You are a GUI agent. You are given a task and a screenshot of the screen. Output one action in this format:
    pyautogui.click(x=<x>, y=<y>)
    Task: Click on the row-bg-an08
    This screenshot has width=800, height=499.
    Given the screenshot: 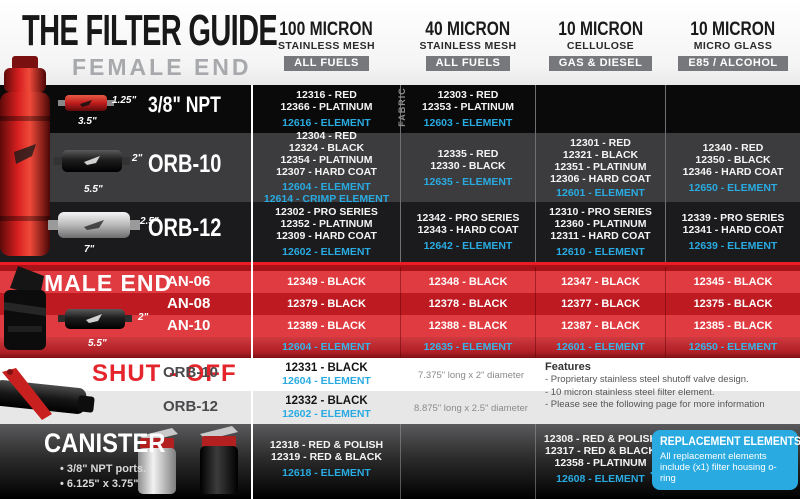 What is the action you would take?
    pyautogui.click(x=400, y=304)
    